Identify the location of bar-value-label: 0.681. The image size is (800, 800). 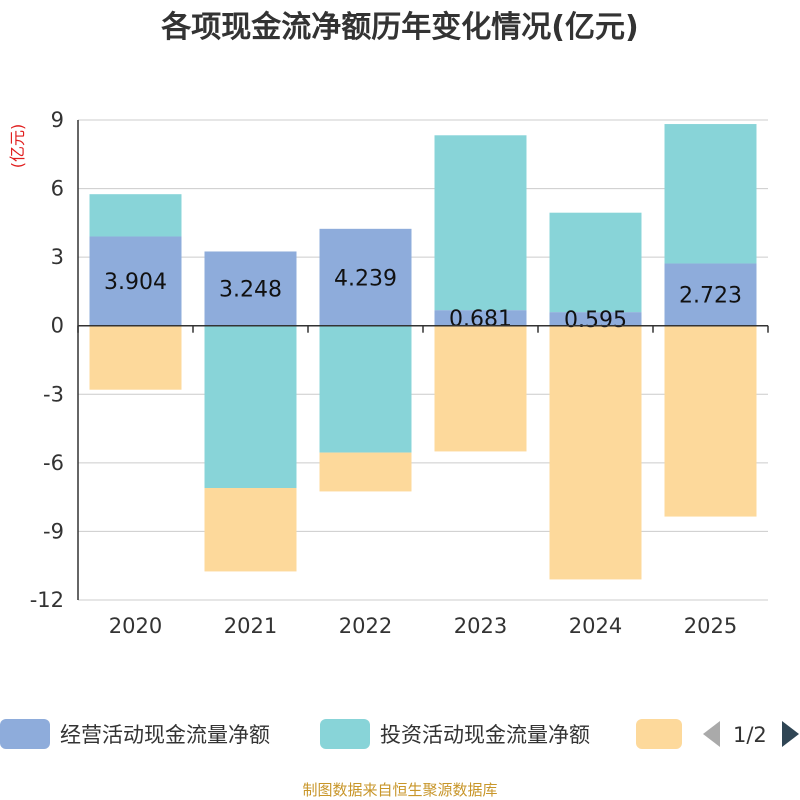
(480, 319).